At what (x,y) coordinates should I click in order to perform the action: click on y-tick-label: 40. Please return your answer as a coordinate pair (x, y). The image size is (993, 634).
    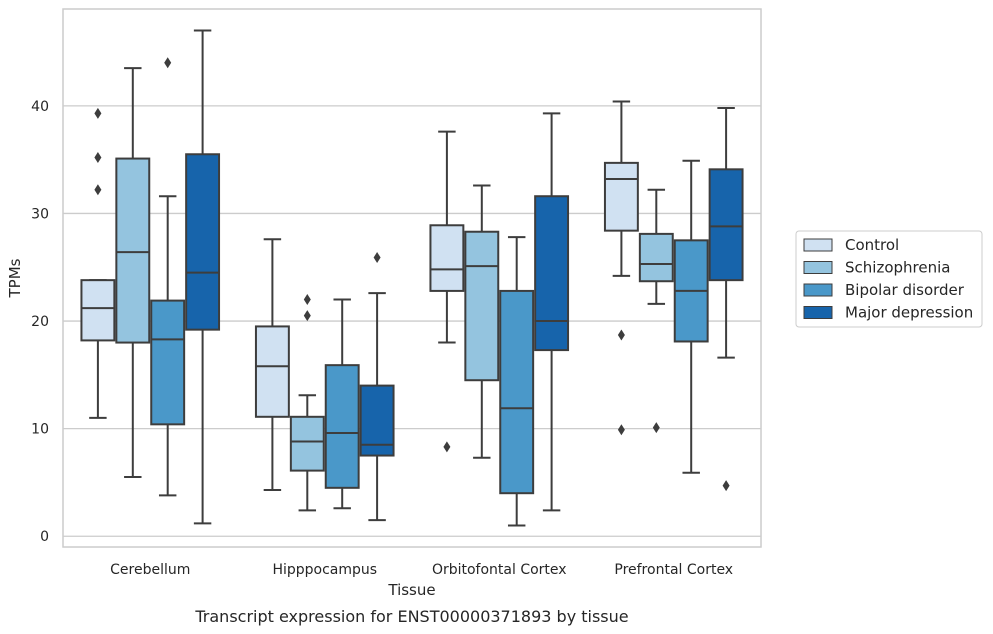
    Looking at the image, I should click on (40, 107).